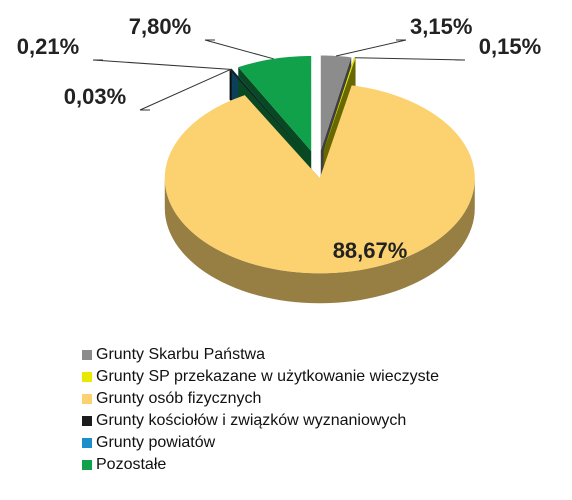  I want to click on legend-label: Grunty powiatów, so click(156, 442).